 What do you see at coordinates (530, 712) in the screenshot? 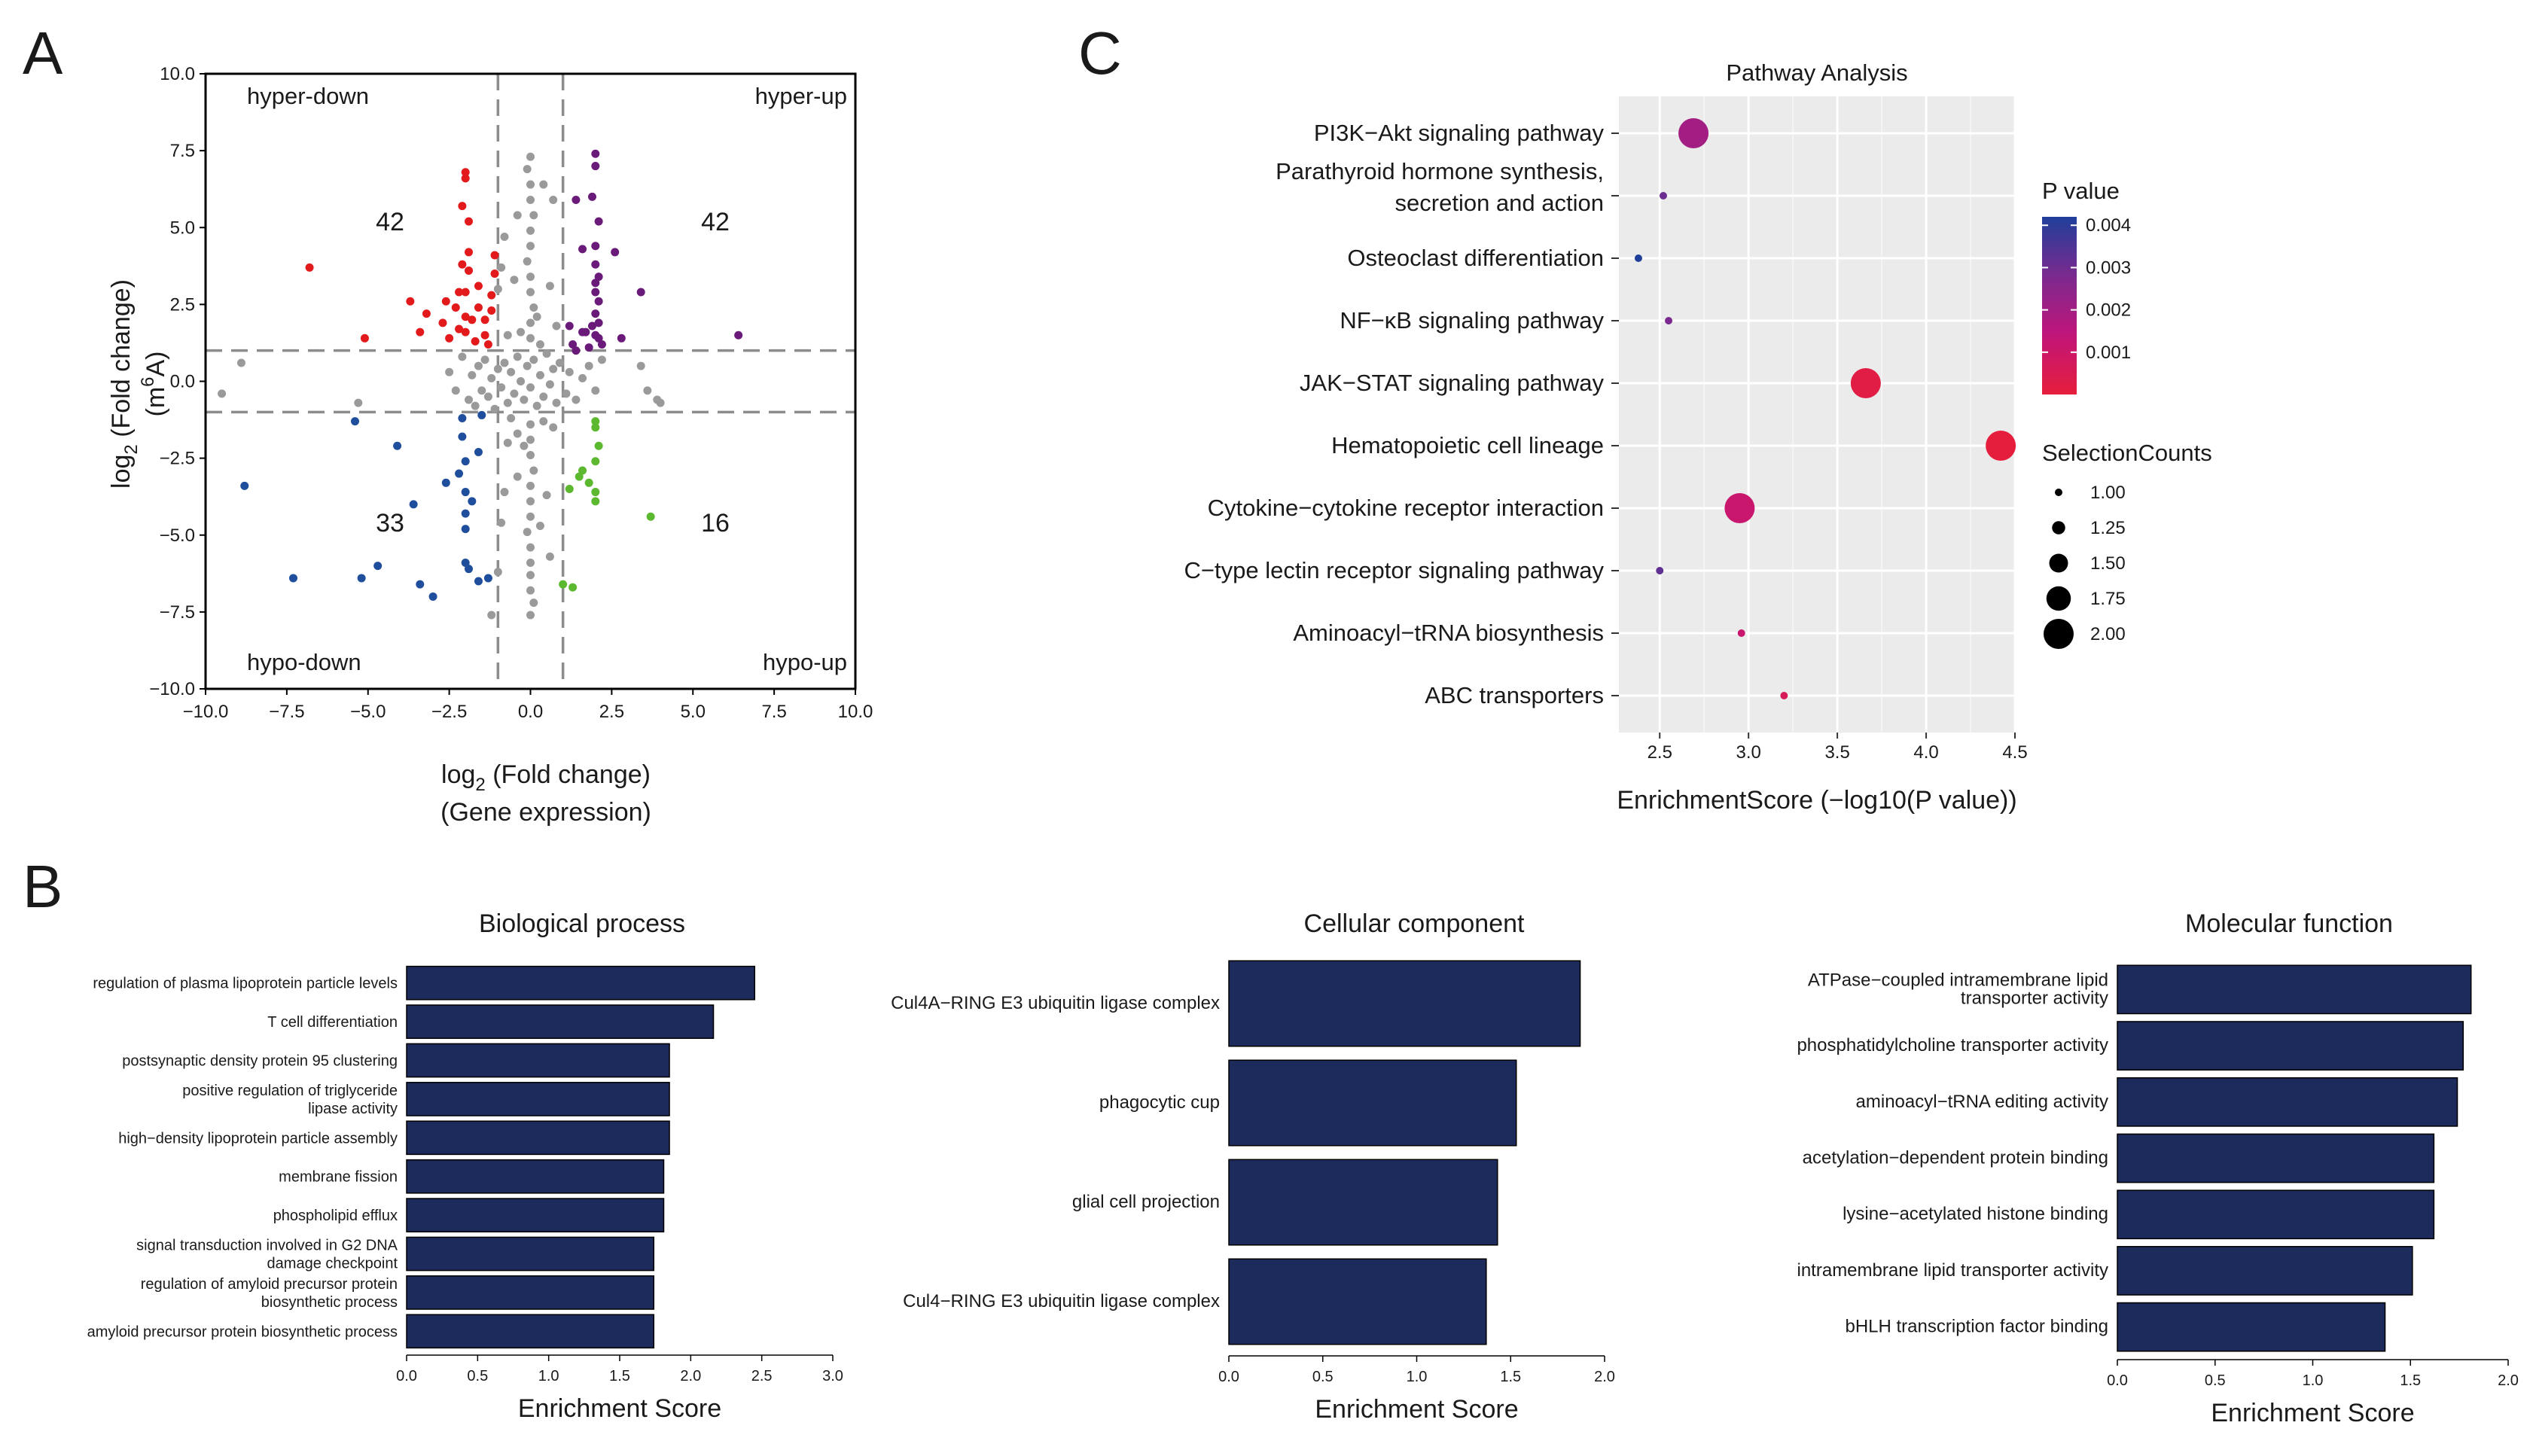
I see `a-x-tick-label-4: 0.0` at bounding box center [530, 712].